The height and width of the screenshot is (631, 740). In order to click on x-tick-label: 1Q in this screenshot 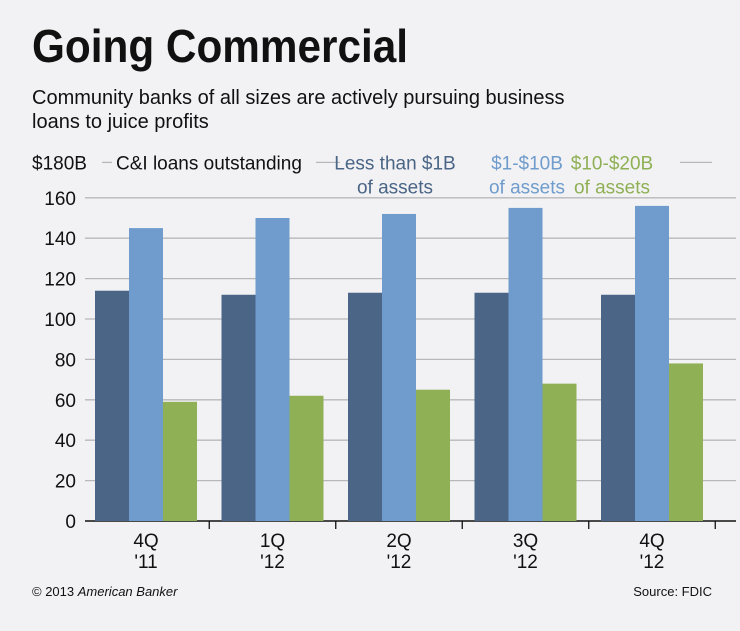, I will do `click(272, 541)`.